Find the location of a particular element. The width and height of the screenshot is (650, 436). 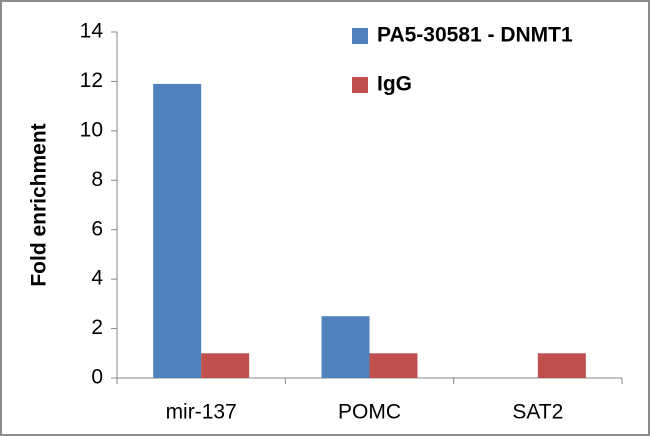

legend-label: IgG is located at coordinates (394, 84).